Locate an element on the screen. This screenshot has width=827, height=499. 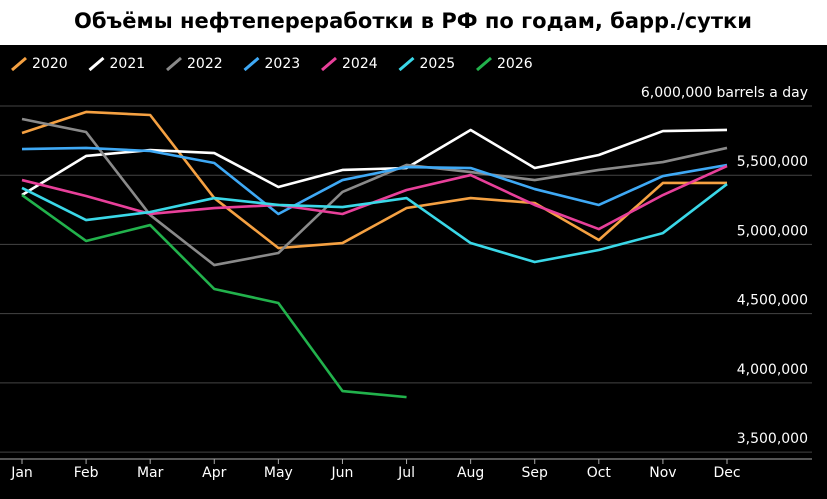
legend-label: 2025 is located at coordinates (438, 64).